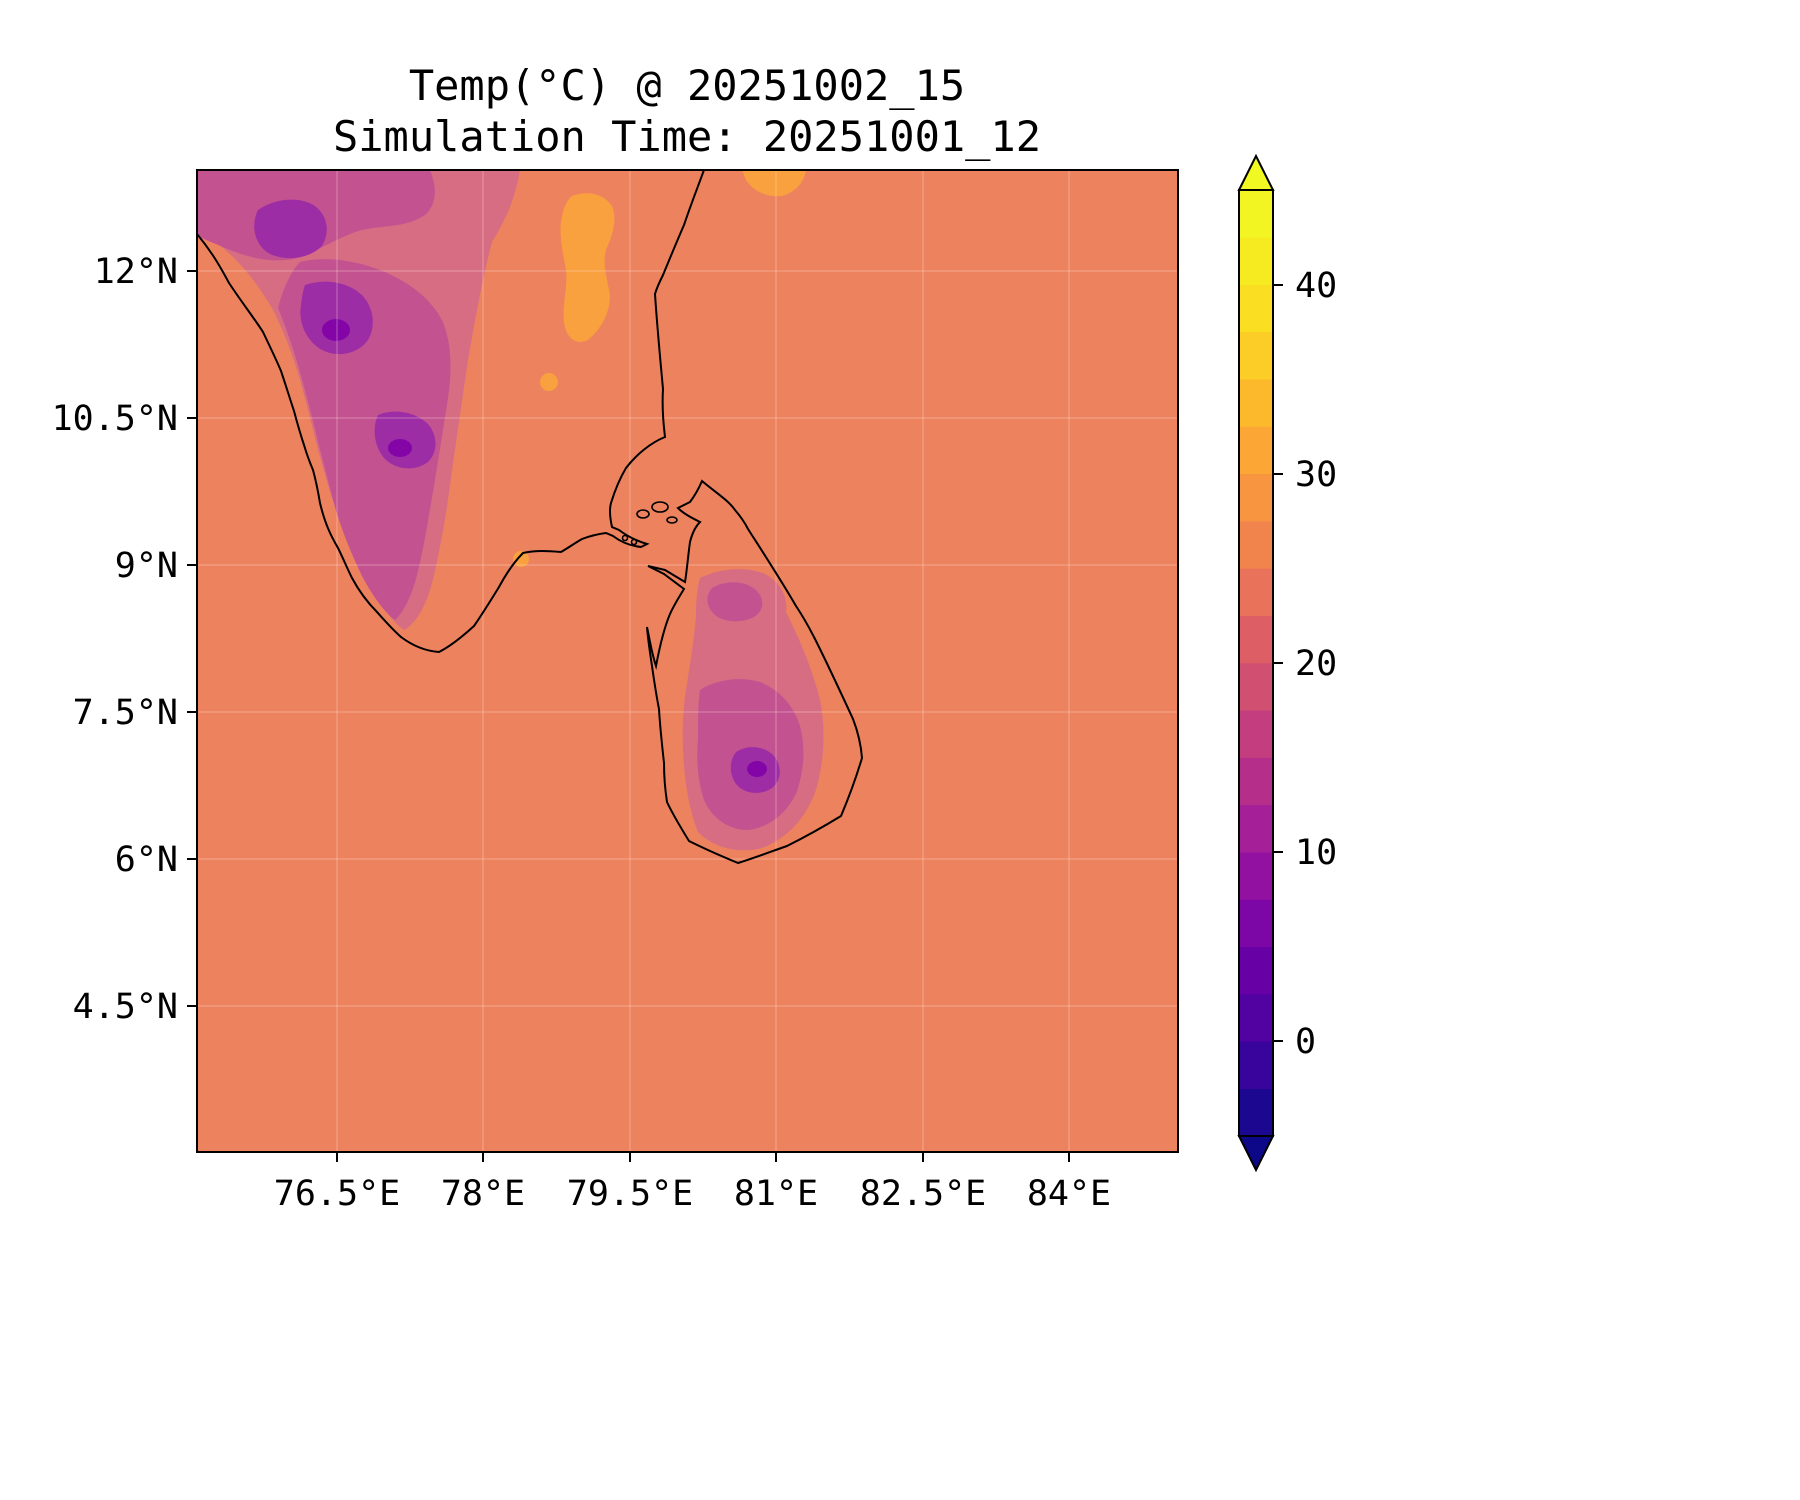  Describe the element at coordinates (774, 183) in the screenshot. I see `contour-orange-top-edge` at that location.